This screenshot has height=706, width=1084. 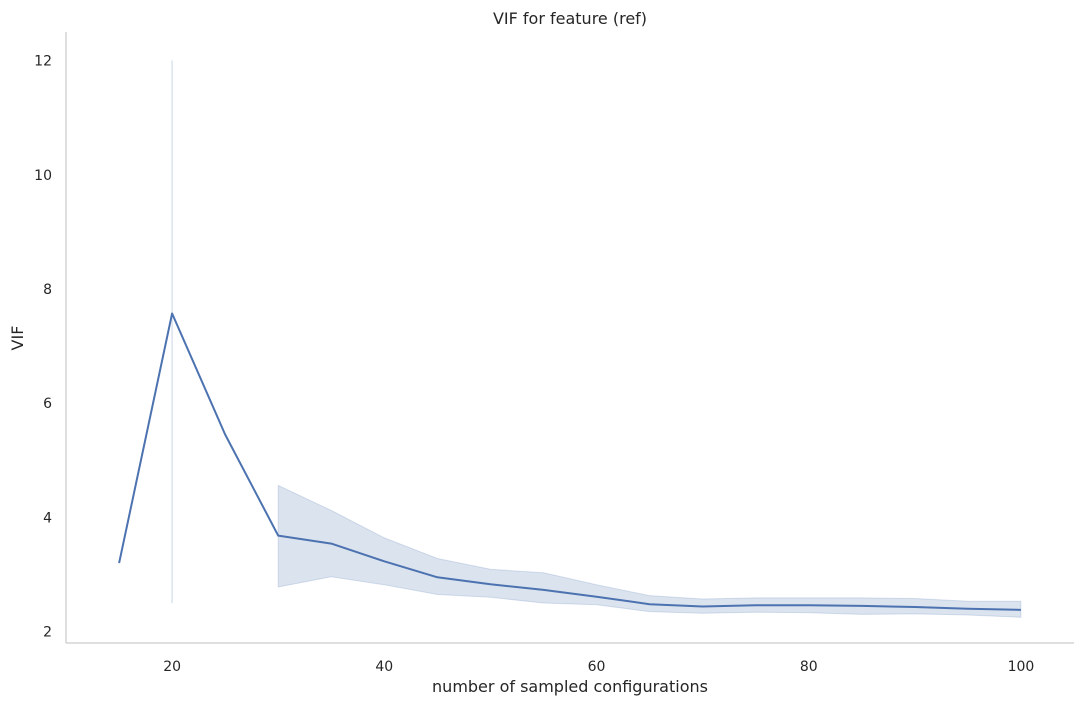 What do you see at coordinates (172, 667) in the screenshot?
I see `x-tick-label: 20` at bounding box center [172, 667].